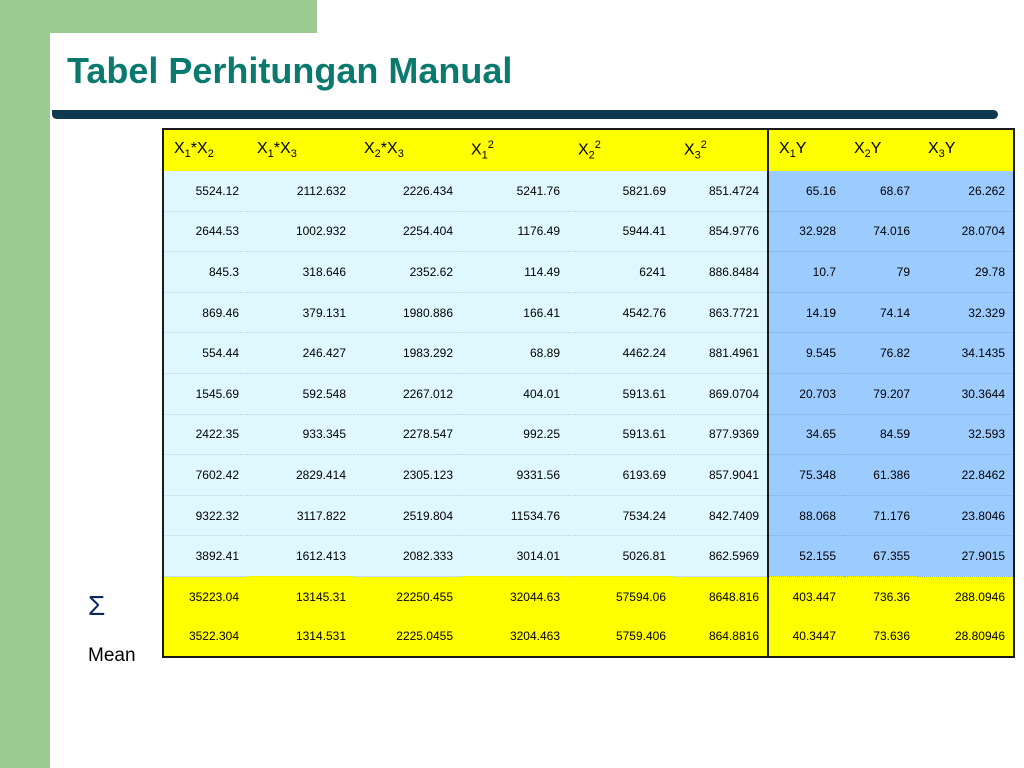 This screenshot has width=1024, height=768. I want to click on table-cell: 5944.41, so click(621, 232).